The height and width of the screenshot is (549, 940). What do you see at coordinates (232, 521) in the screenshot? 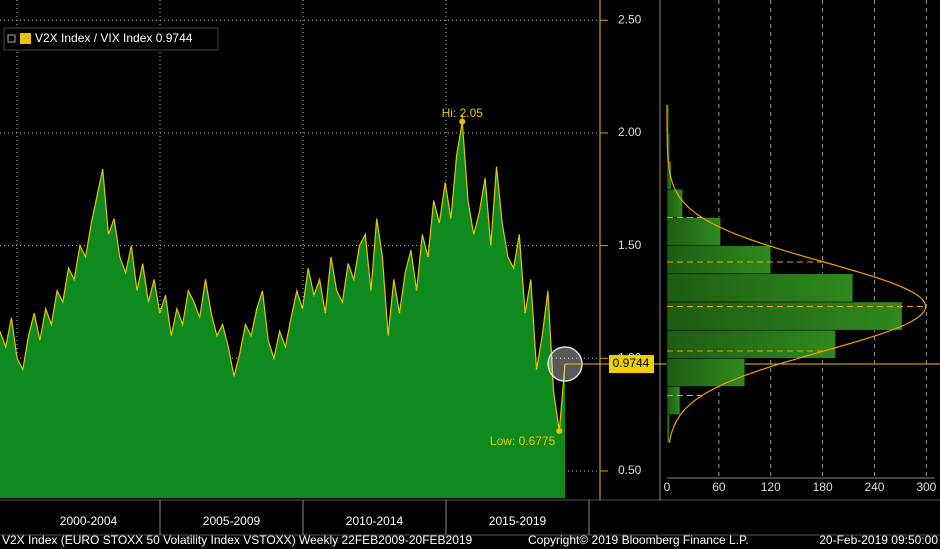
I see `x-tick-label: 2005-2009` at bounding box center [232, 521].